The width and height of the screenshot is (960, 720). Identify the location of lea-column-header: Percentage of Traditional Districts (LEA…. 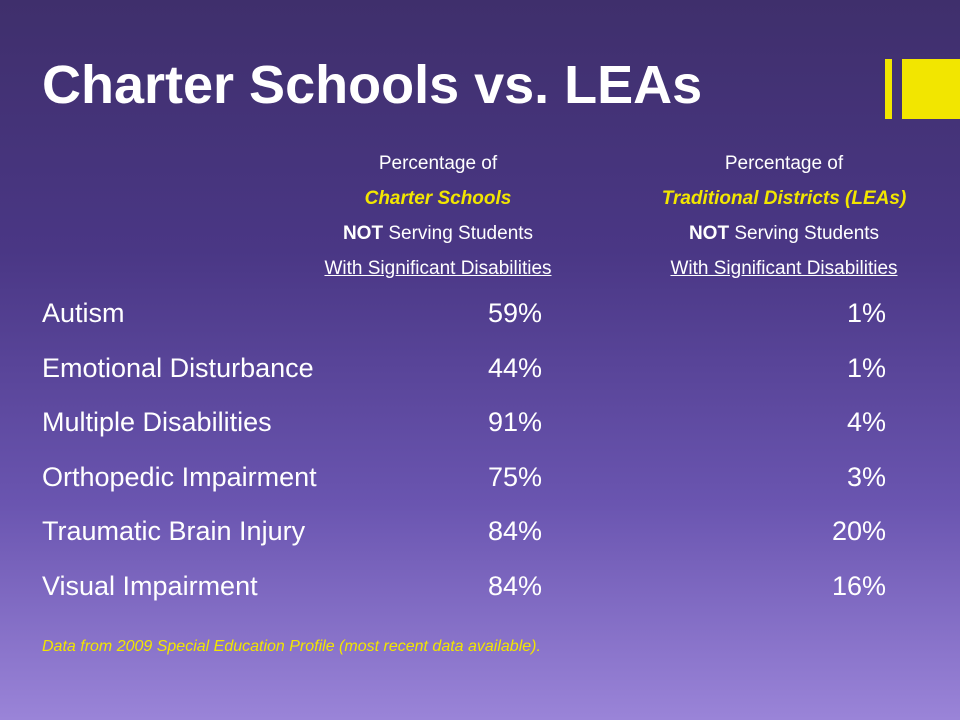
(784, 216).